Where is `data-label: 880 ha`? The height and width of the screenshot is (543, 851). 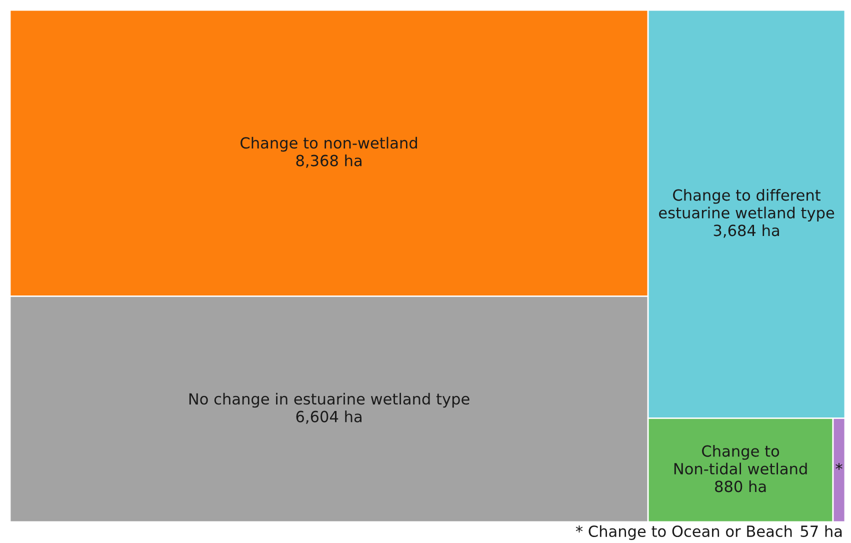
data-label: 880 ha is located at coordinates (740, 486).